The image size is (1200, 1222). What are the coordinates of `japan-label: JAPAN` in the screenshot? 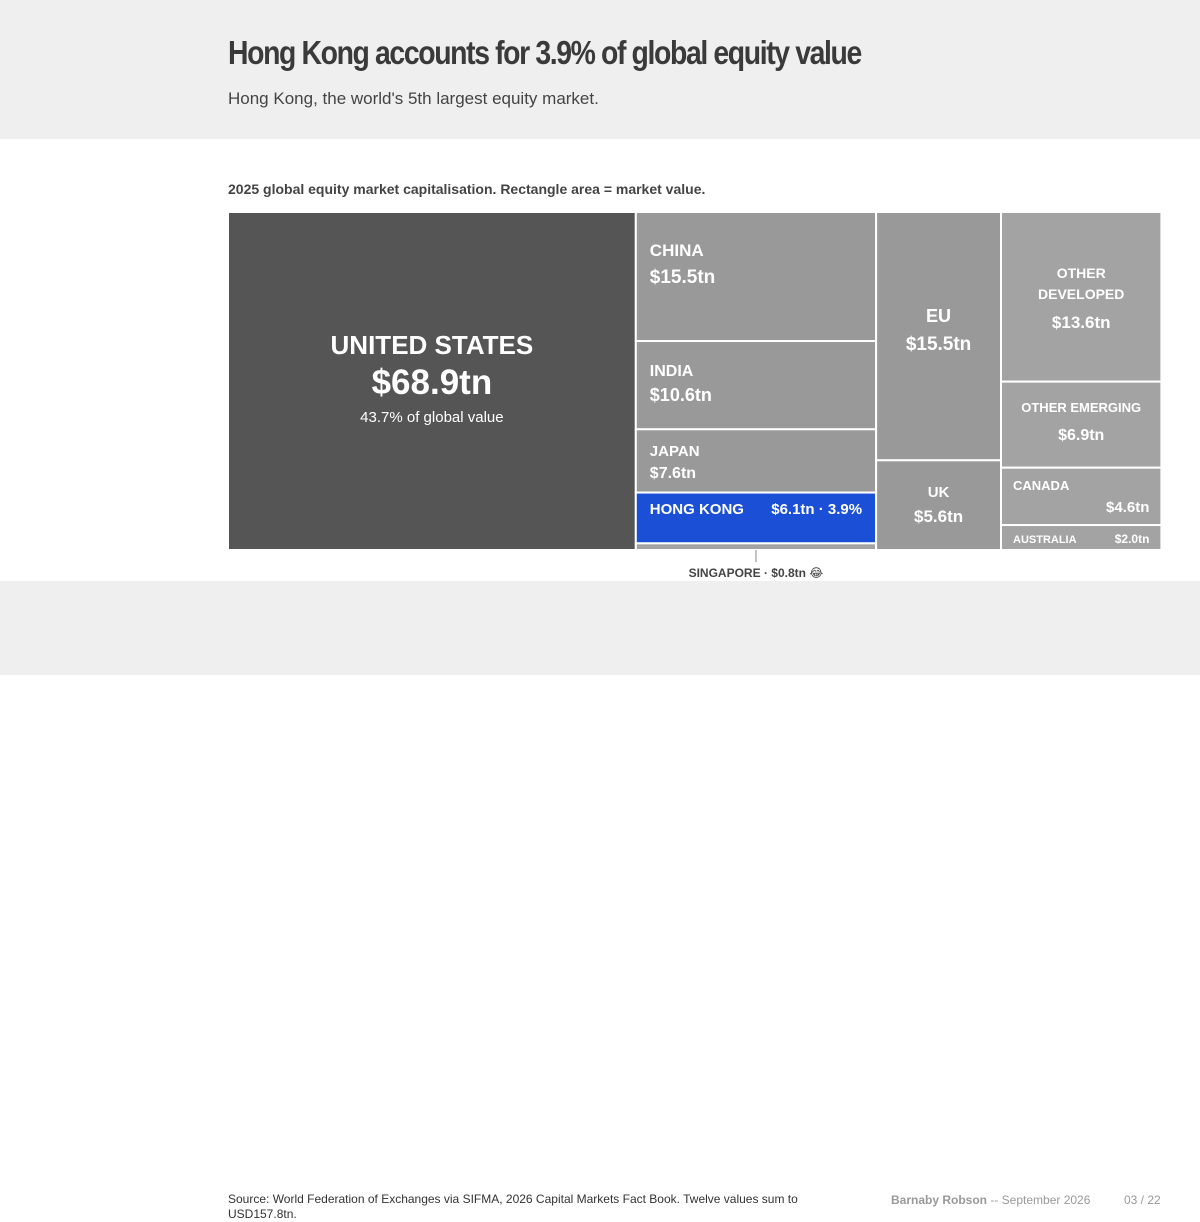 It's located at (675, 451).